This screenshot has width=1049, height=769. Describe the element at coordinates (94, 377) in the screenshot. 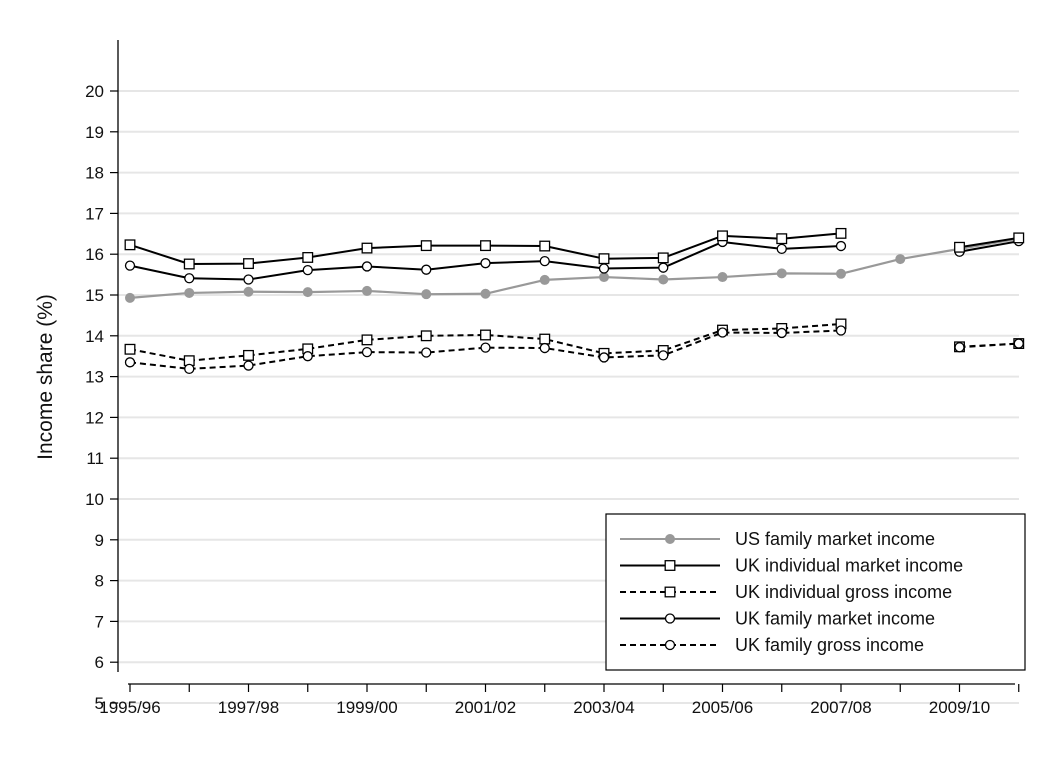

I see `y-tick-label: 13` at that location.